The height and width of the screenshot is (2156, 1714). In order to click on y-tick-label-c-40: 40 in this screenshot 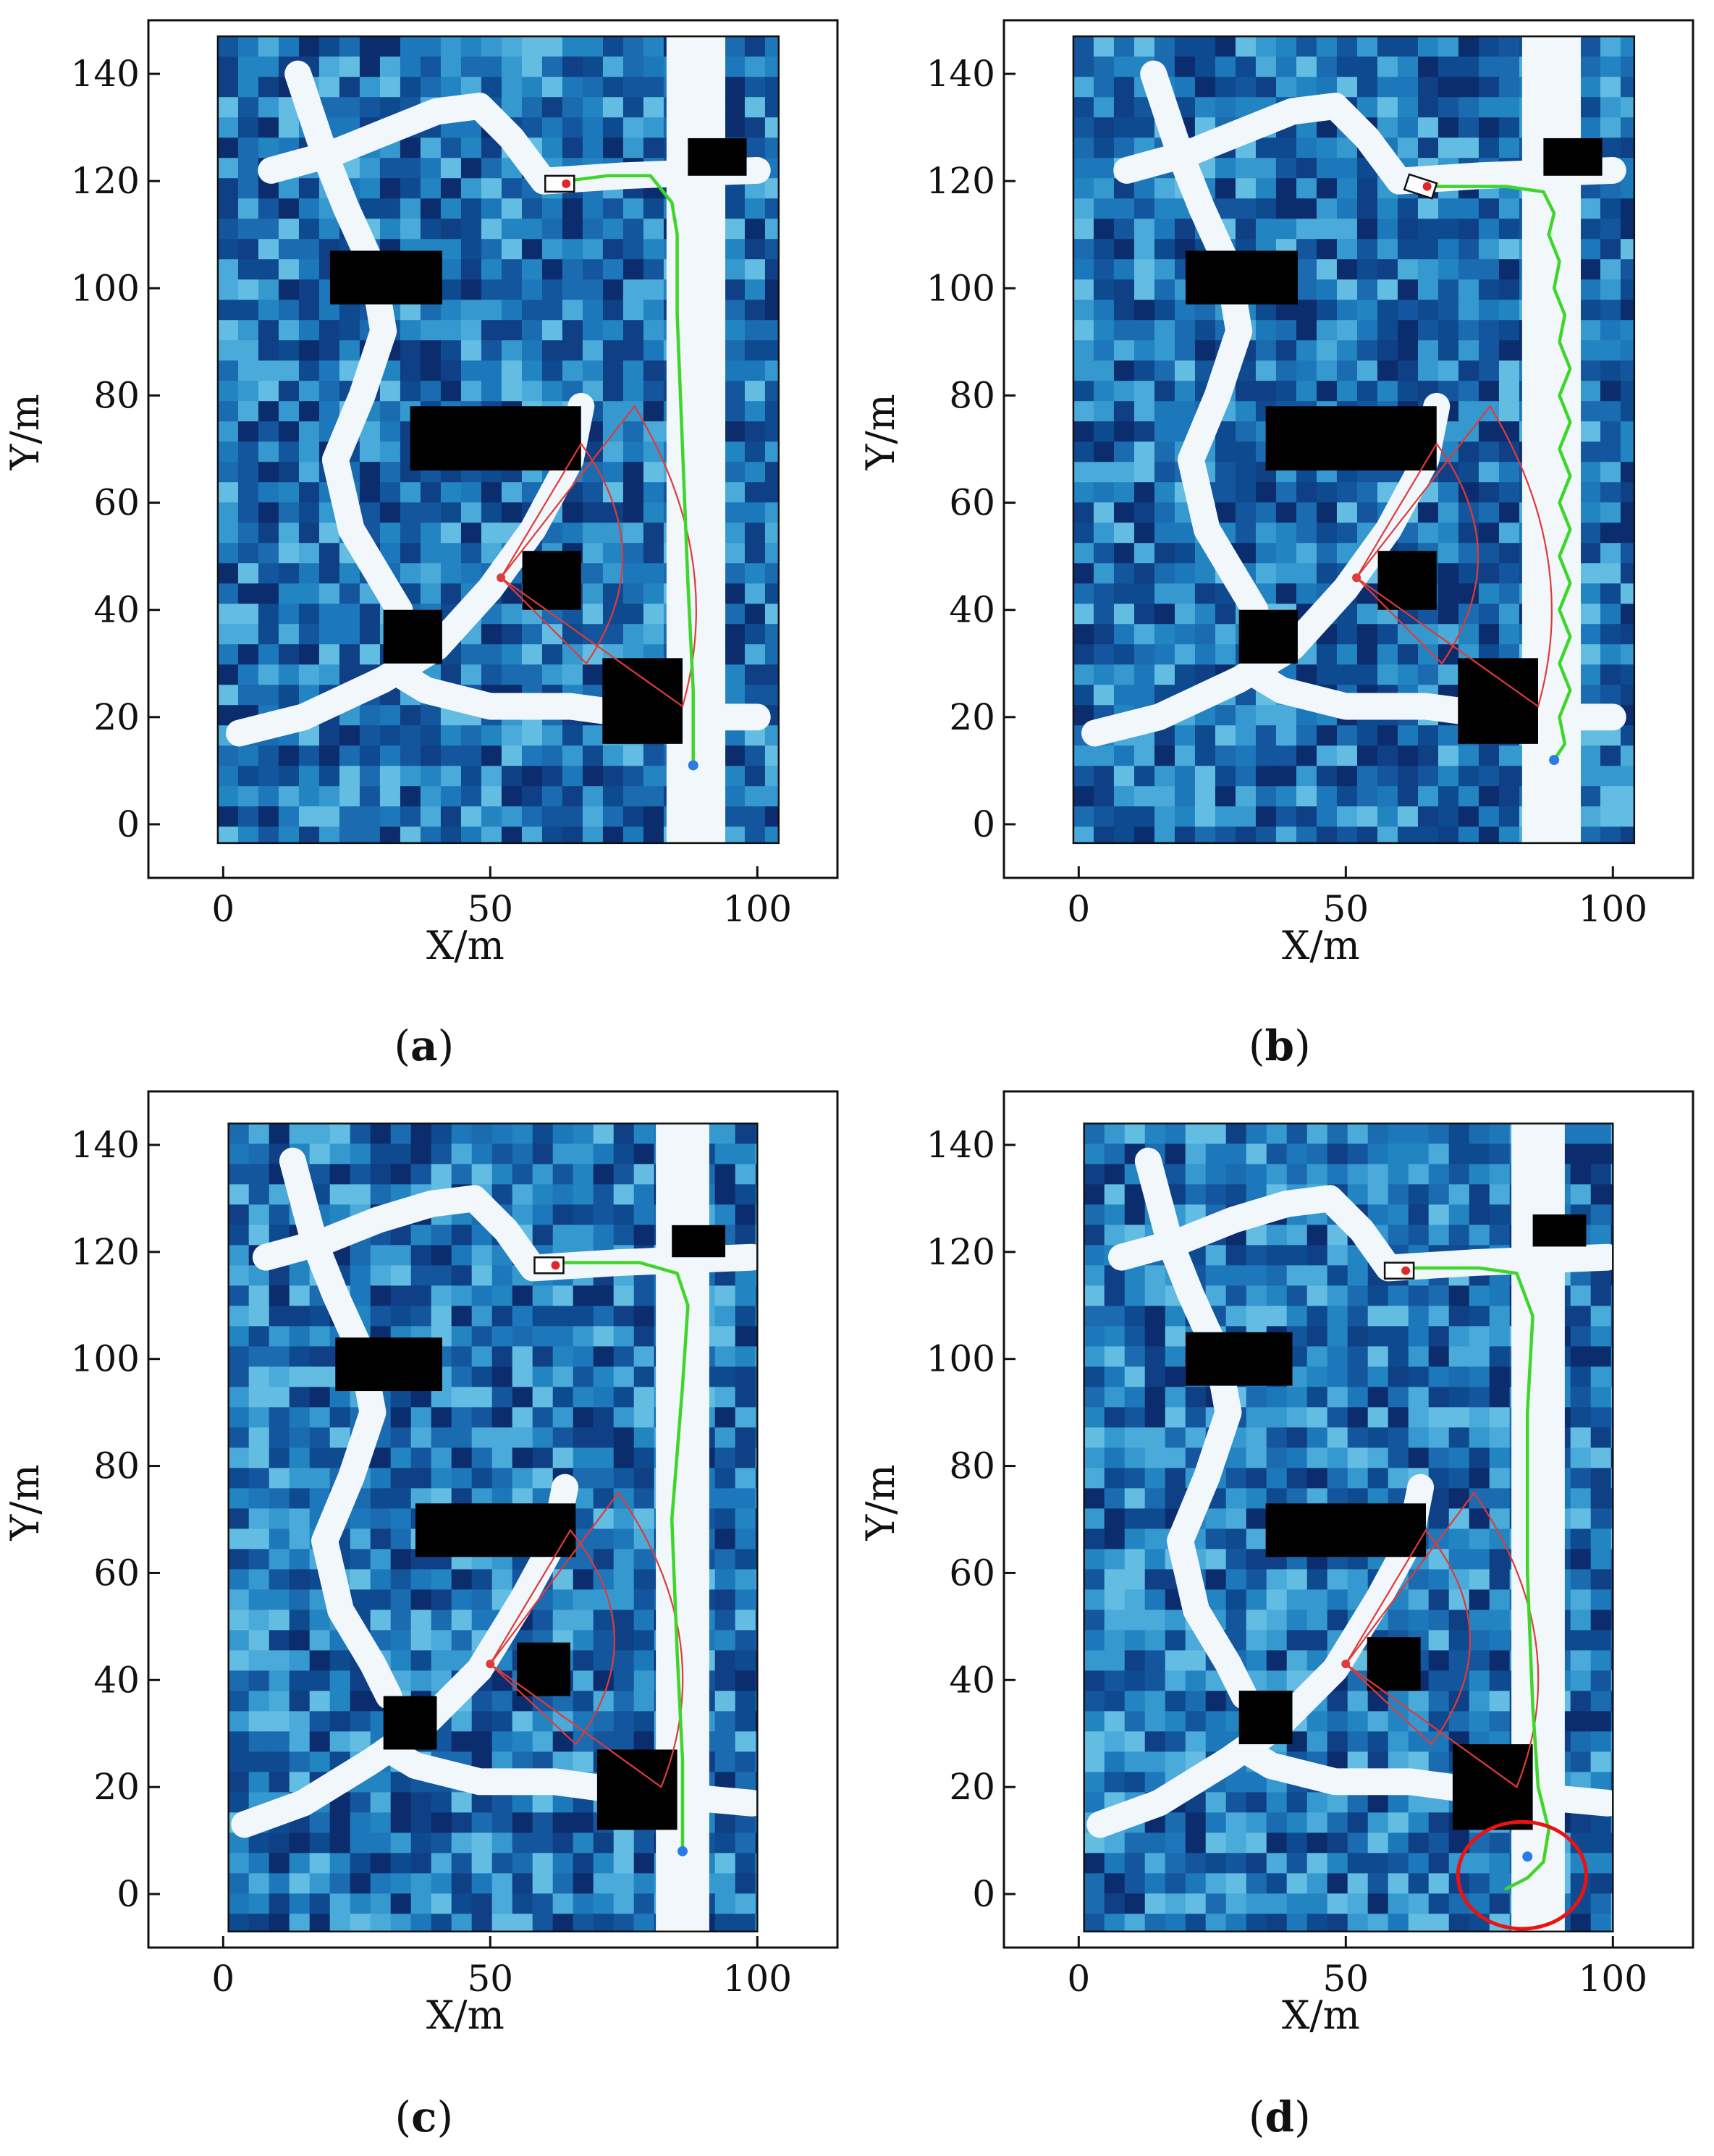, I will do `click(117, 1680)`.